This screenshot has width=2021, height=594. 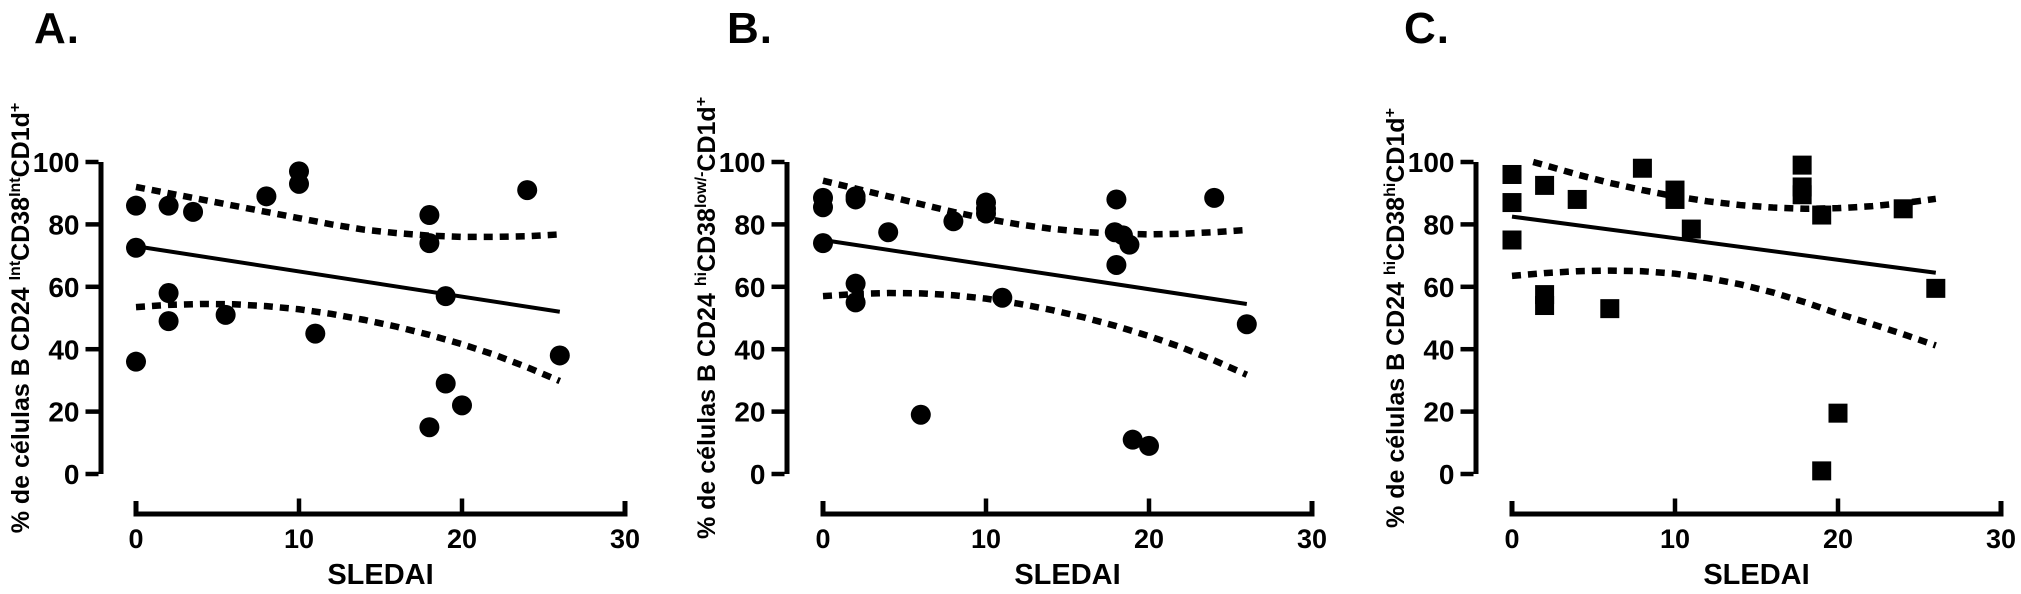 I want to click on y-axis-label: % de células B CD24 hiCD38low/-CD1d+, so click(x=707, y=318).